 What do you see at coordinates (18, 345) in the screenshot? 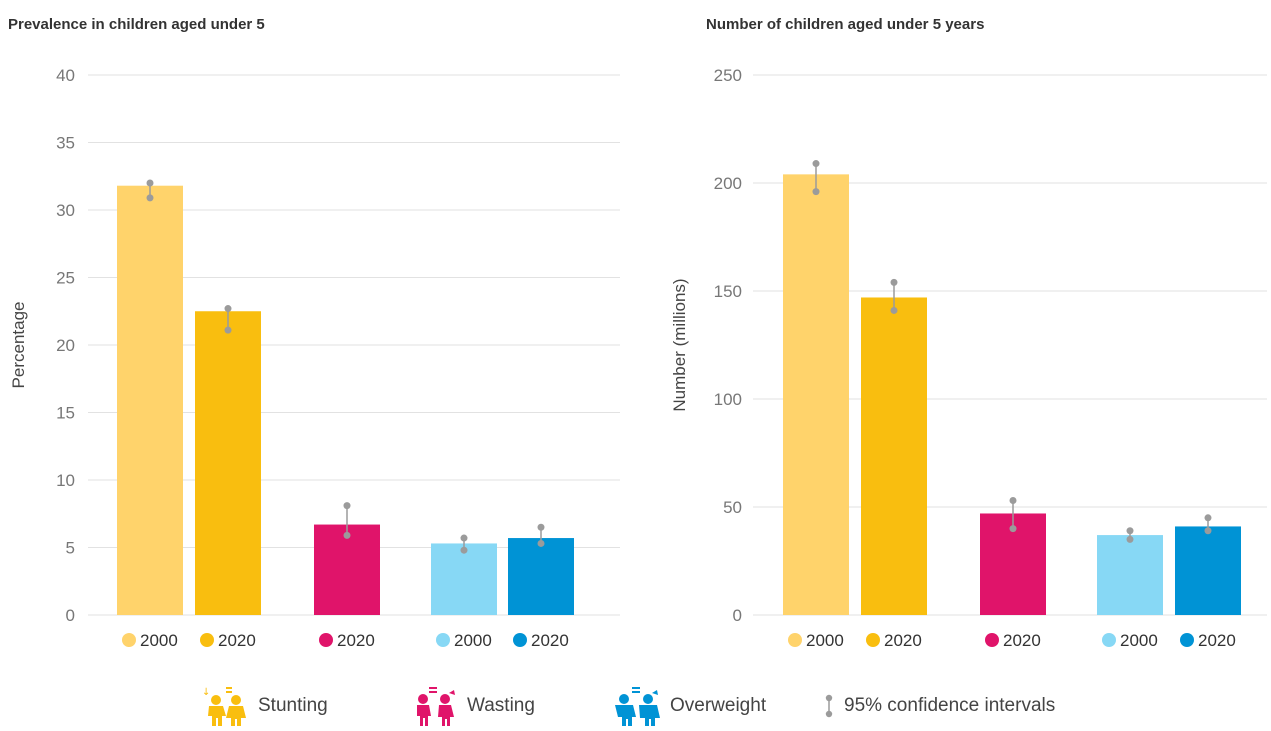
I see `y-axis-label: Percentage` at bounding box center [18, 345].